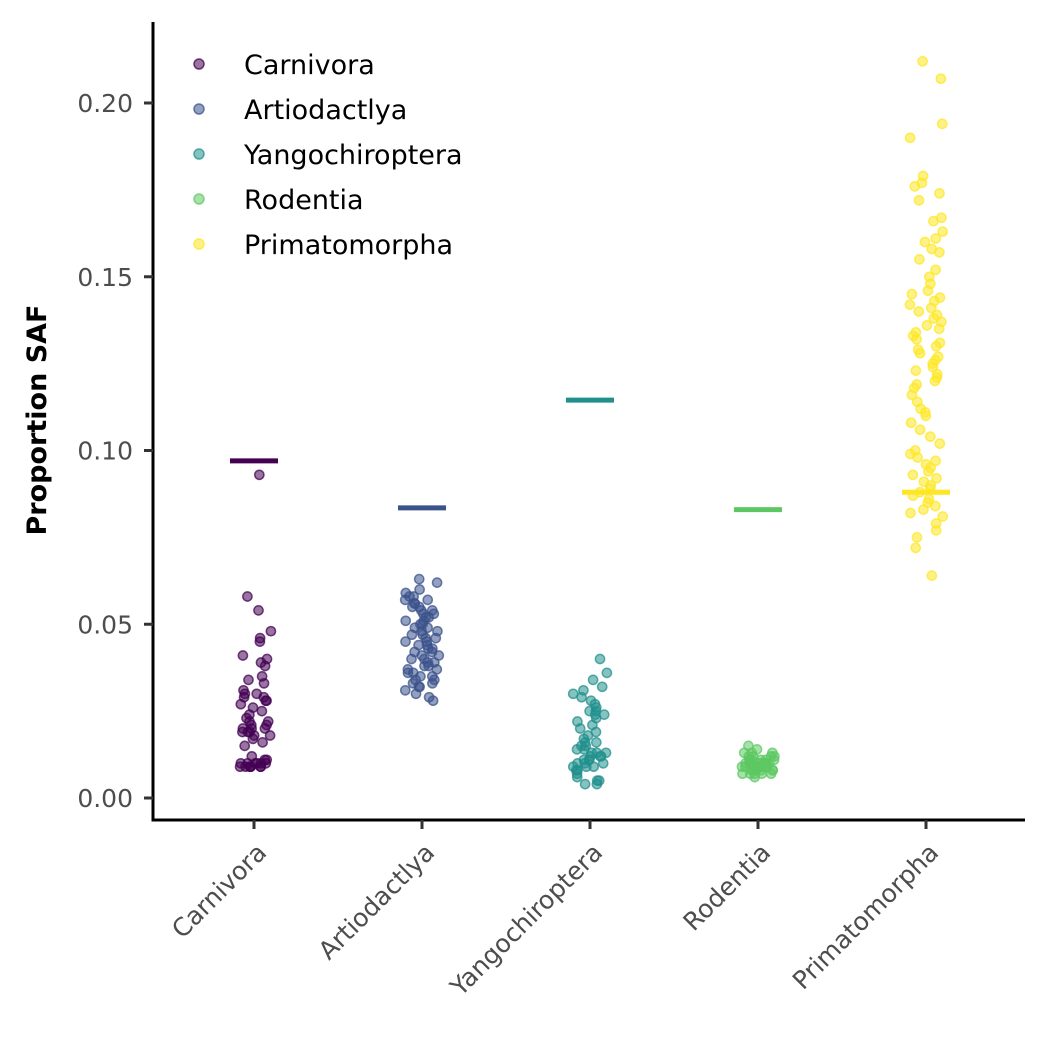  Describe the element at coordinates (526, 920) in the screenshot. I see `x-tick-label: Yangochiroptera` at that location.